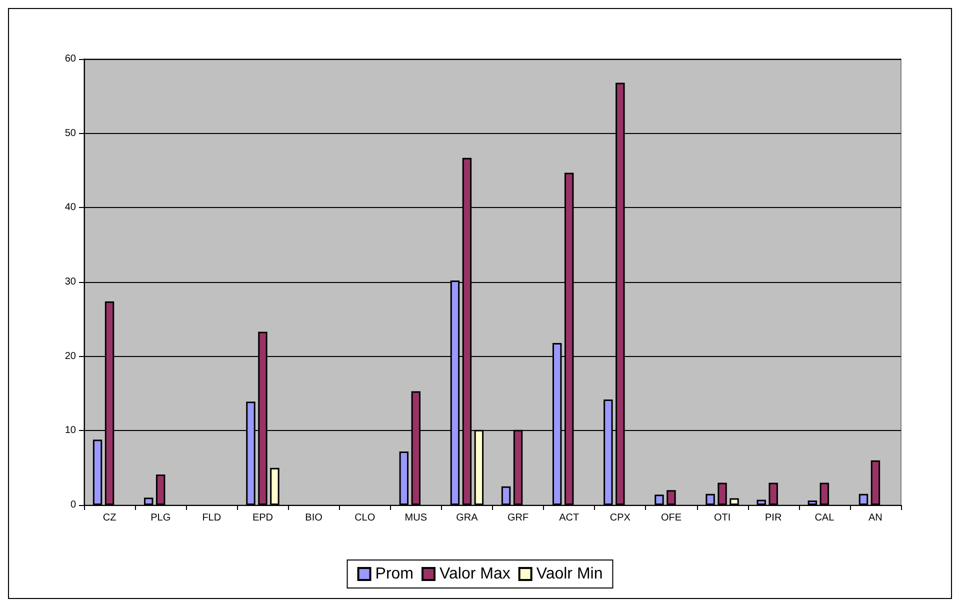 The width and height of the screenshot is (960, 607). Describe the element at coordinates (416, 518) in the screenshot. I see `x-tick-label: MUS` at that location.